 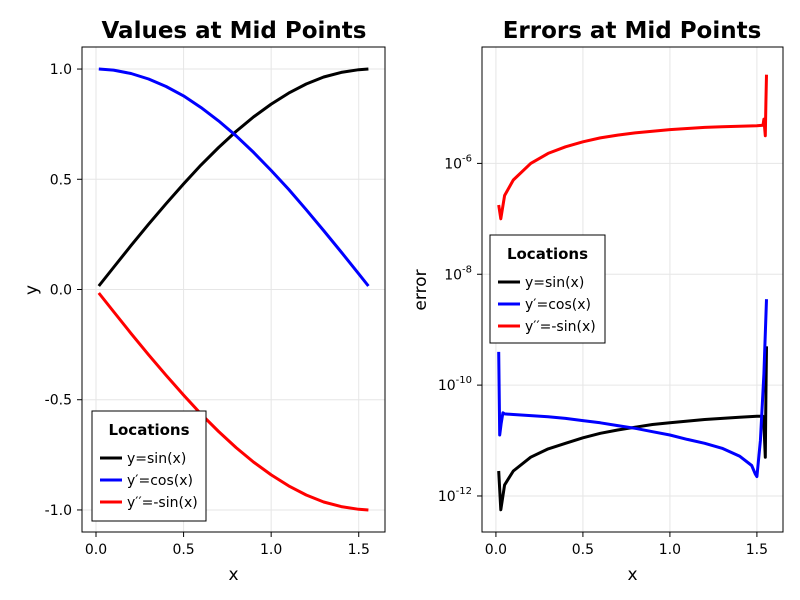 I want to click on chart-title: Errors at Mid Points, so click(x=632, y=31).